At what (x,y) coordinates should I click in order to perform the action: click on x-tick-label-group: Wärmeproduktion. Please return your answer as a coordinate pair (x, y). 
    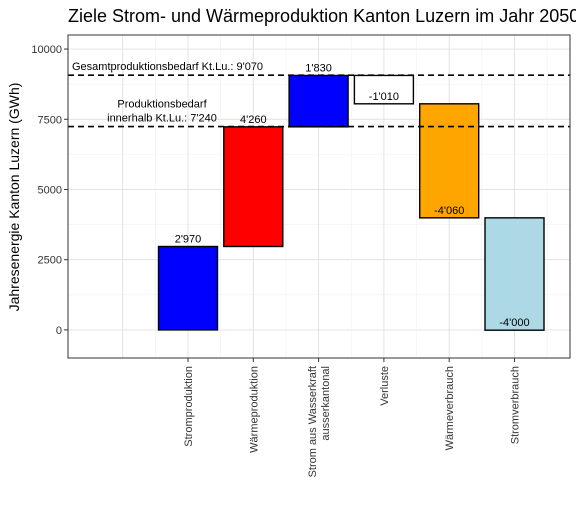
    Looking at the image, I should click on (254, 409).